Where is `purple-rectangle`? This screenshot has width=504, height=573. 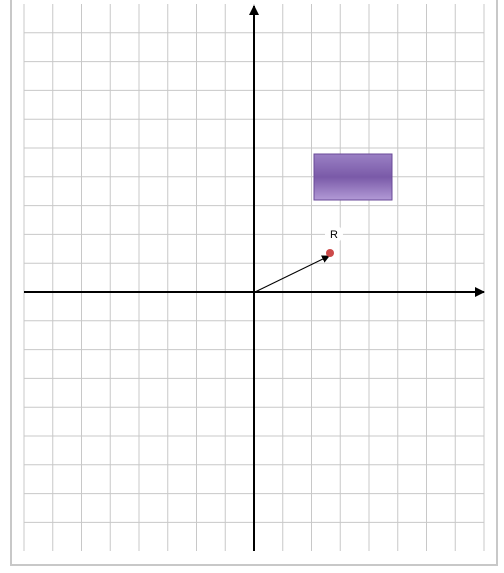
purple-rectangle is located at coordinates (353, 177).